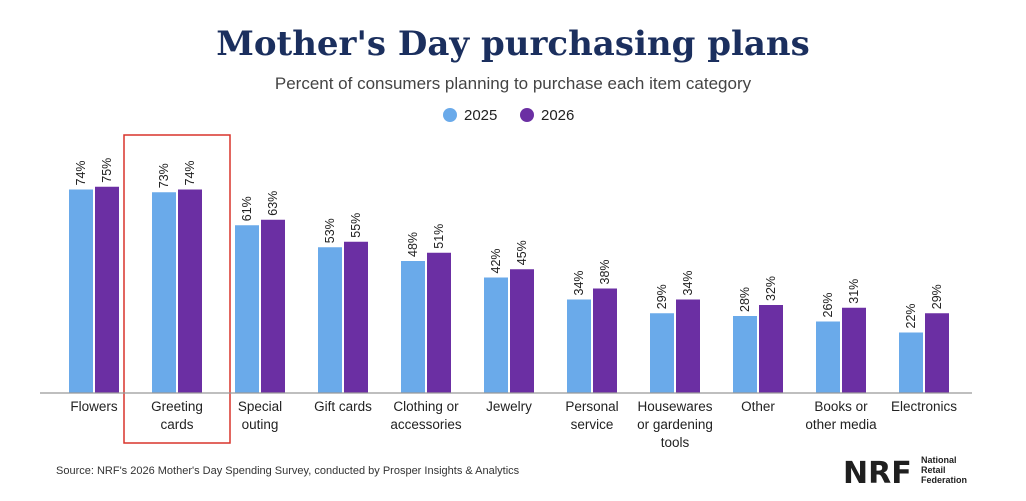 This screenshot has height=501, width=1026. I want to click on legend-swatch-2025, so click(450, 115).